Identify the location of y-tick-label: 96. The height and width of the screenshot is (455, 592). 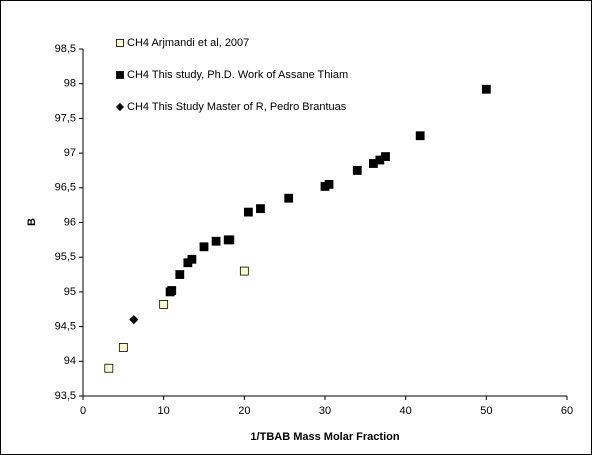
(70, 222).